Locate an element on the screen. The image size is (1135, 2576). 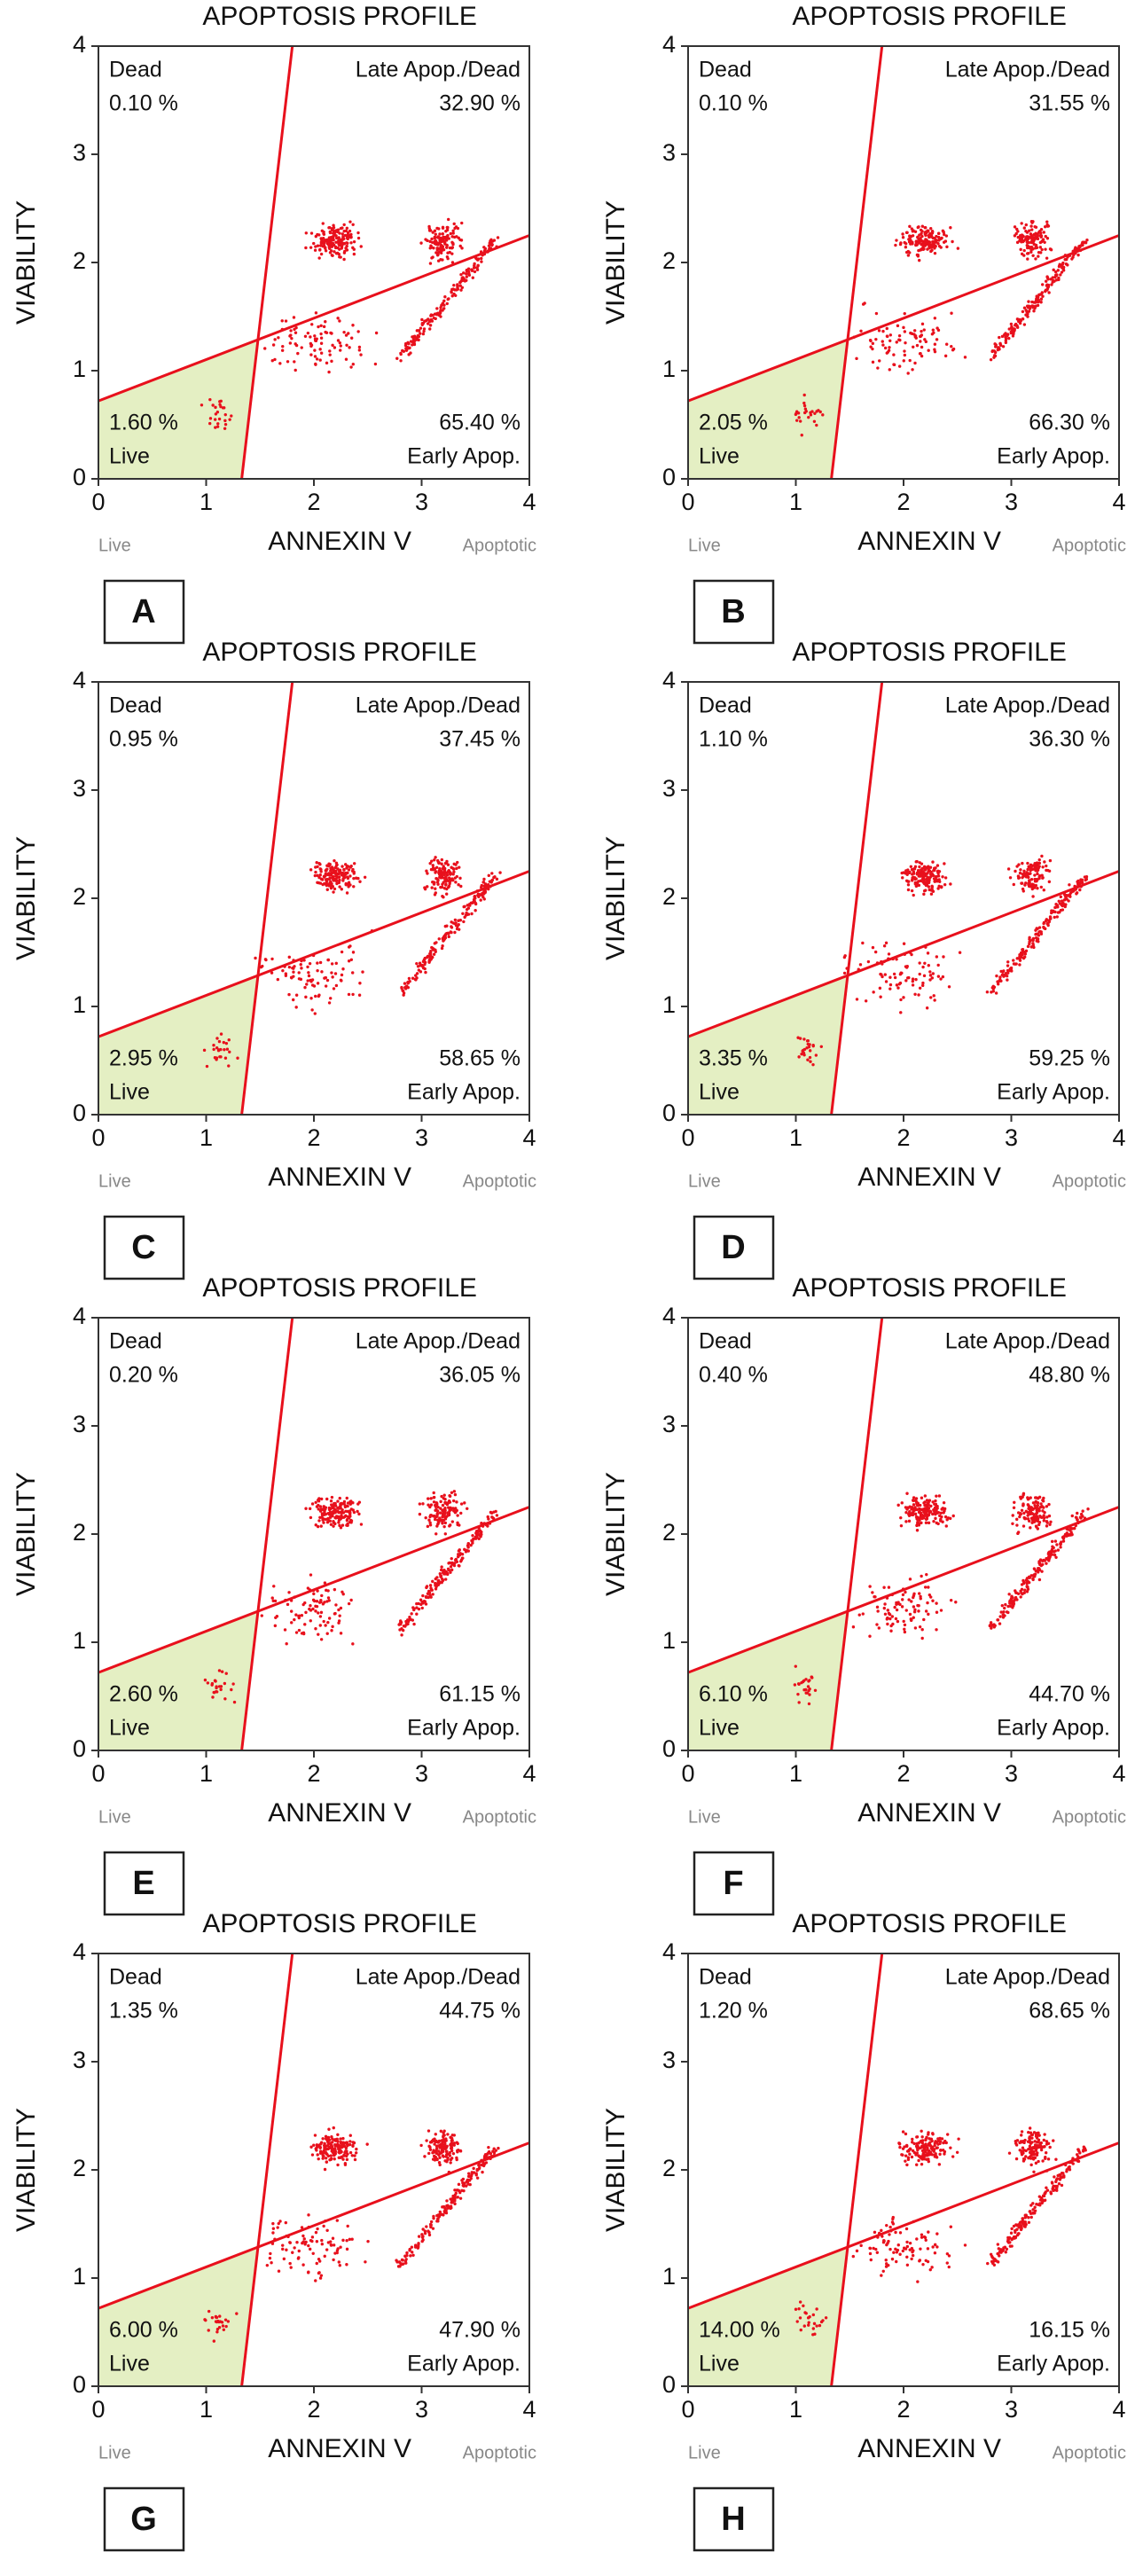
quadrant-percent: 1.35 % is located at coordinates (143, 2012).